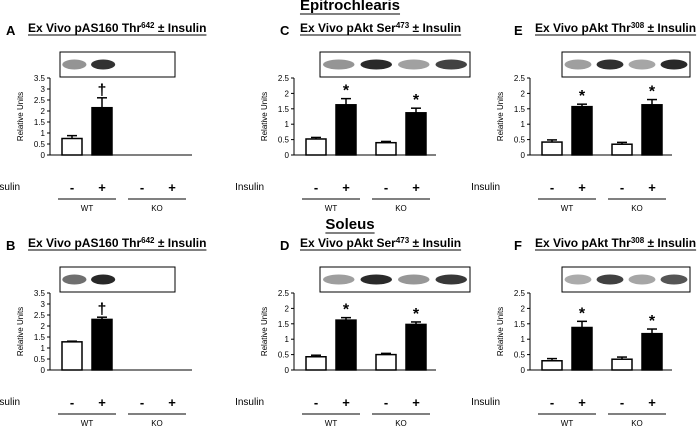 The height and width of the screenshot is (430, 700). I want to click on section-heading: Epitrochlearis, so click(350, 7).